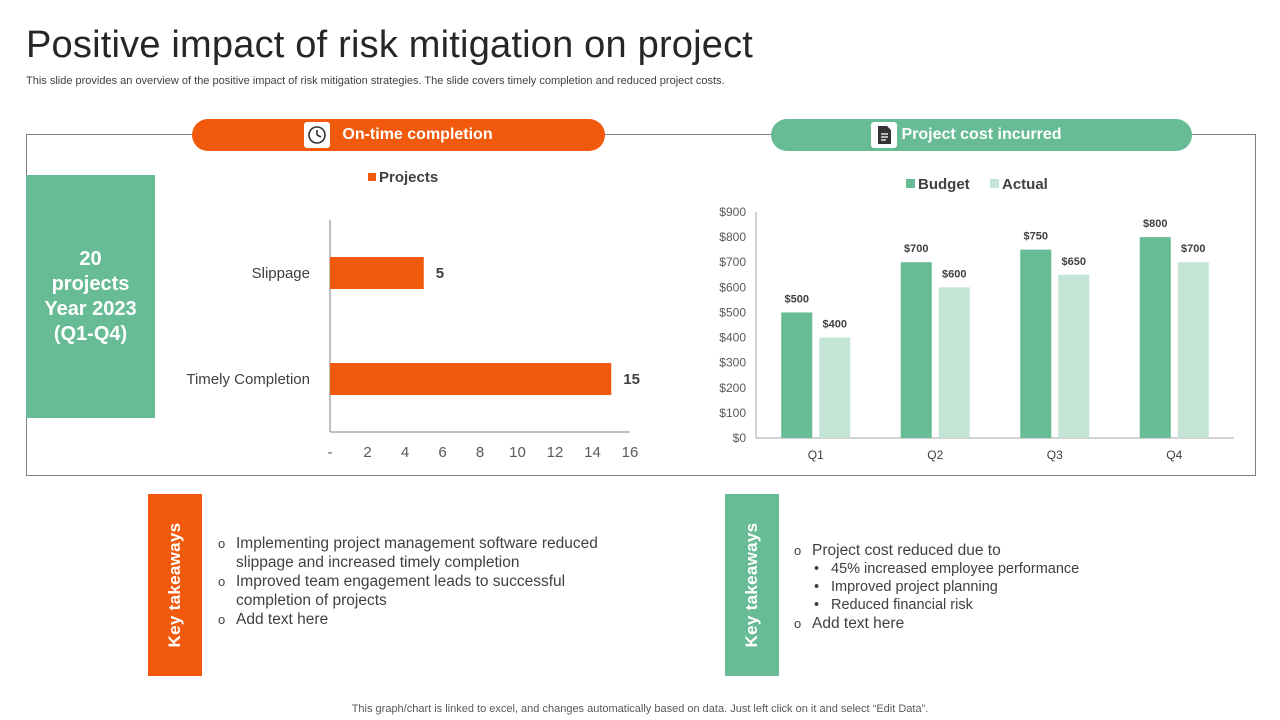  What do you see at coordinates (1004, 550) in the screenshot?
I see `list-item: Project cost reduced due to` at bounding box center [1004, 550].